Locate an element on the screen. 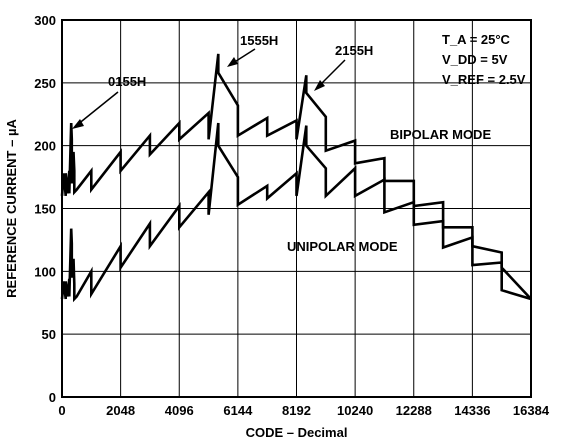  x-tick-label: 14336 is located at coordinates (472, 410).